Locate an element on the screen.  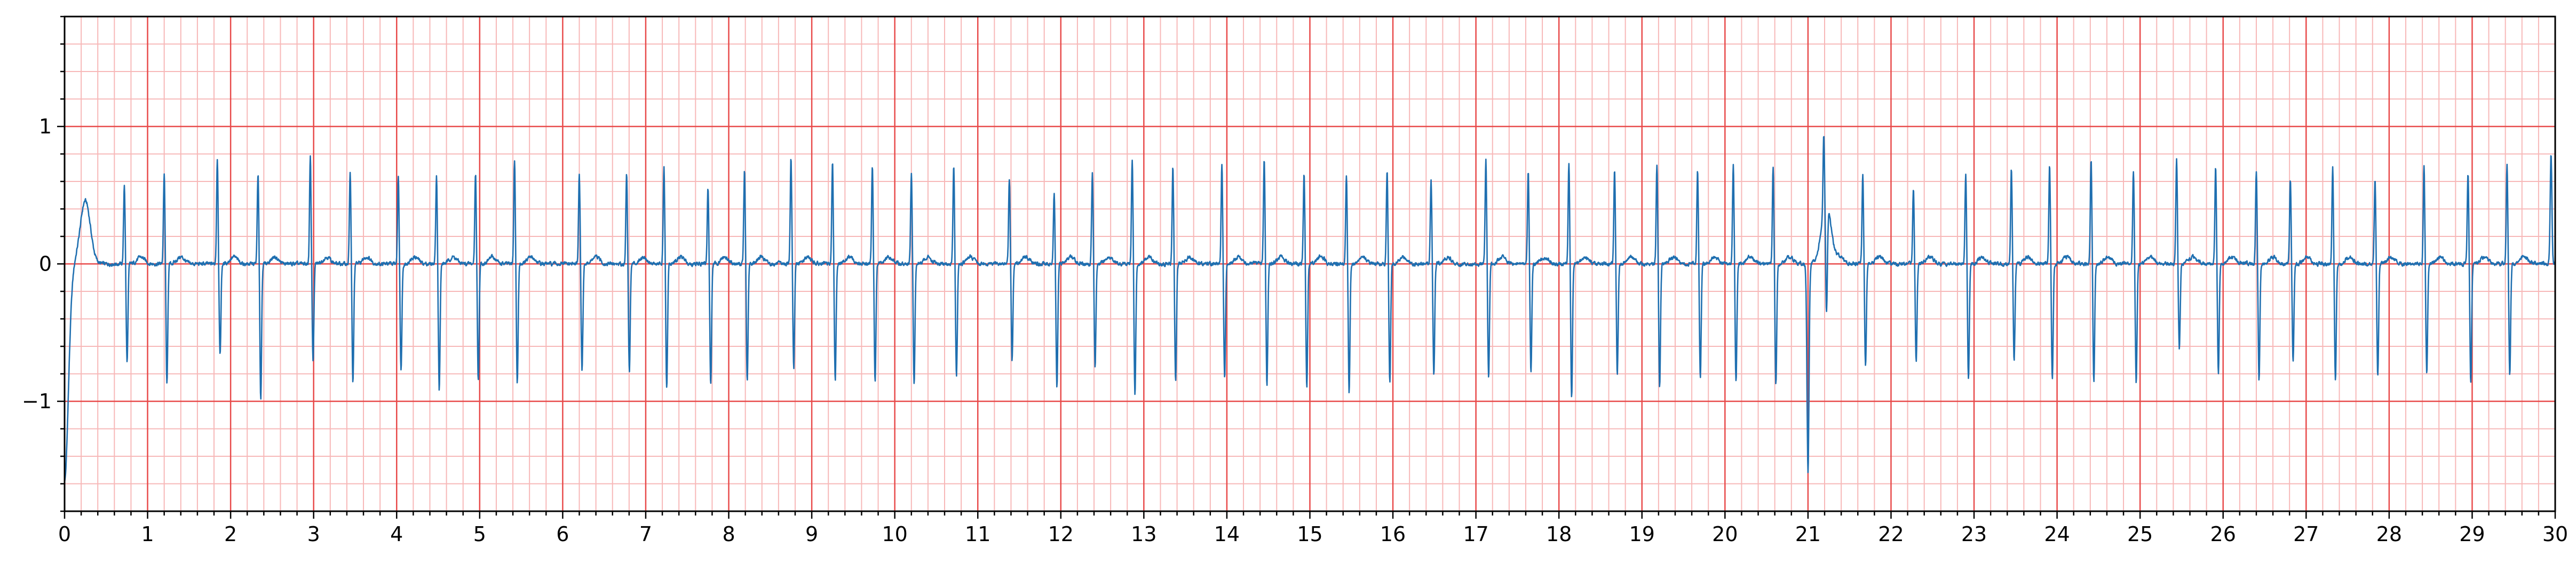
x-tick-label: 4 is located at coordinates (396, 534).